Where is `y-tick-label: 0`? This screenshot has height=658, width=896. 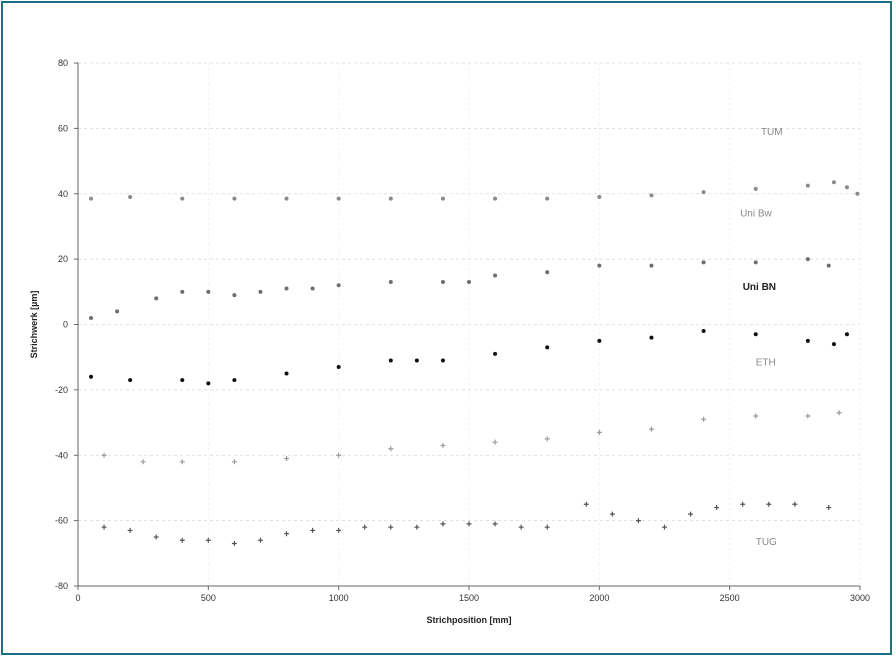
y-tick-label: 0 is located at coordinates (65, 325).